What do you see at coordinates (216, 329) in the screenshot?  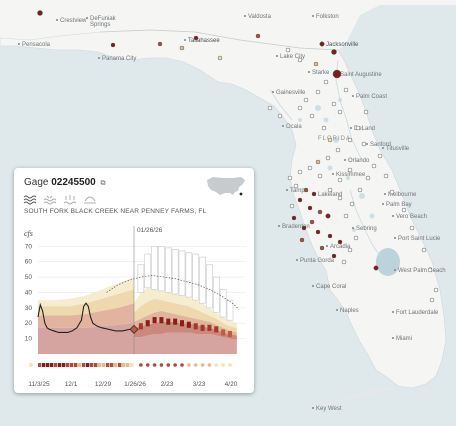 I see `forecast-median-bar` at bounding box center [216, 329].